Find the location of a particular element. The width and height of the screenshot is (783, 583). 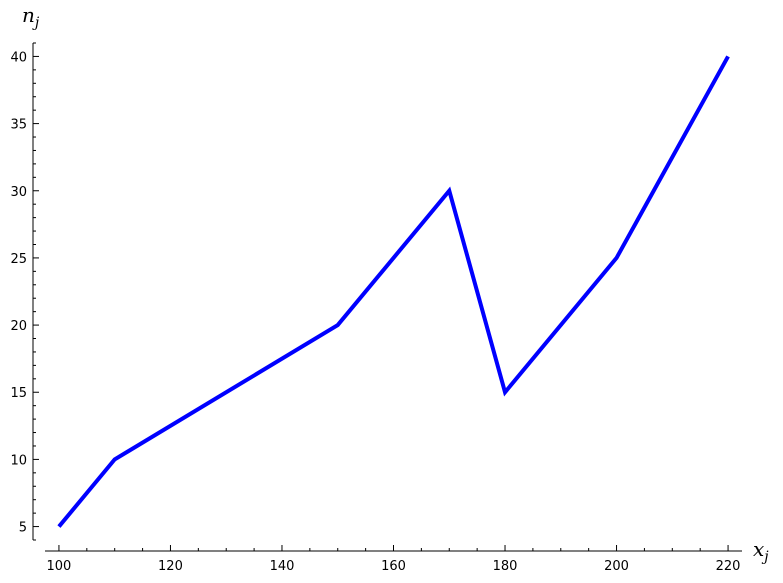

y-tick-label: 25 is located at coordinates (18, 259).